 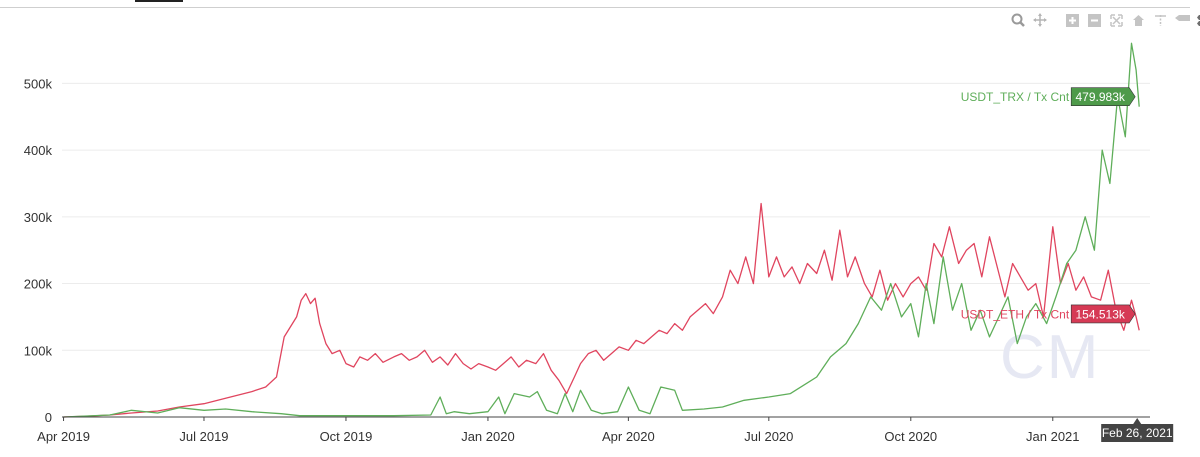 I want to click on hover-series-name: USDT_ETH / Tx Cnt, so click(x=1015, y=314).